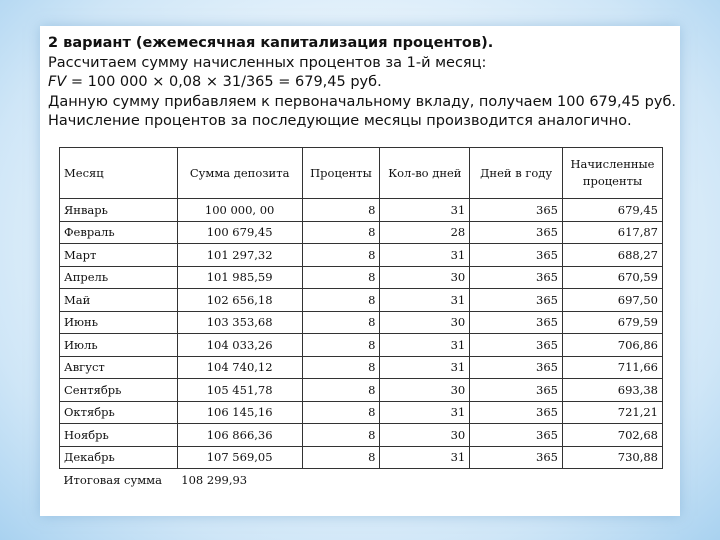 Image resolution: width=720 pixels, height=540 pixels. Describe the element at coordinates (57, 82) in the screenshot. I see `fv-symbol: FV` at that location.